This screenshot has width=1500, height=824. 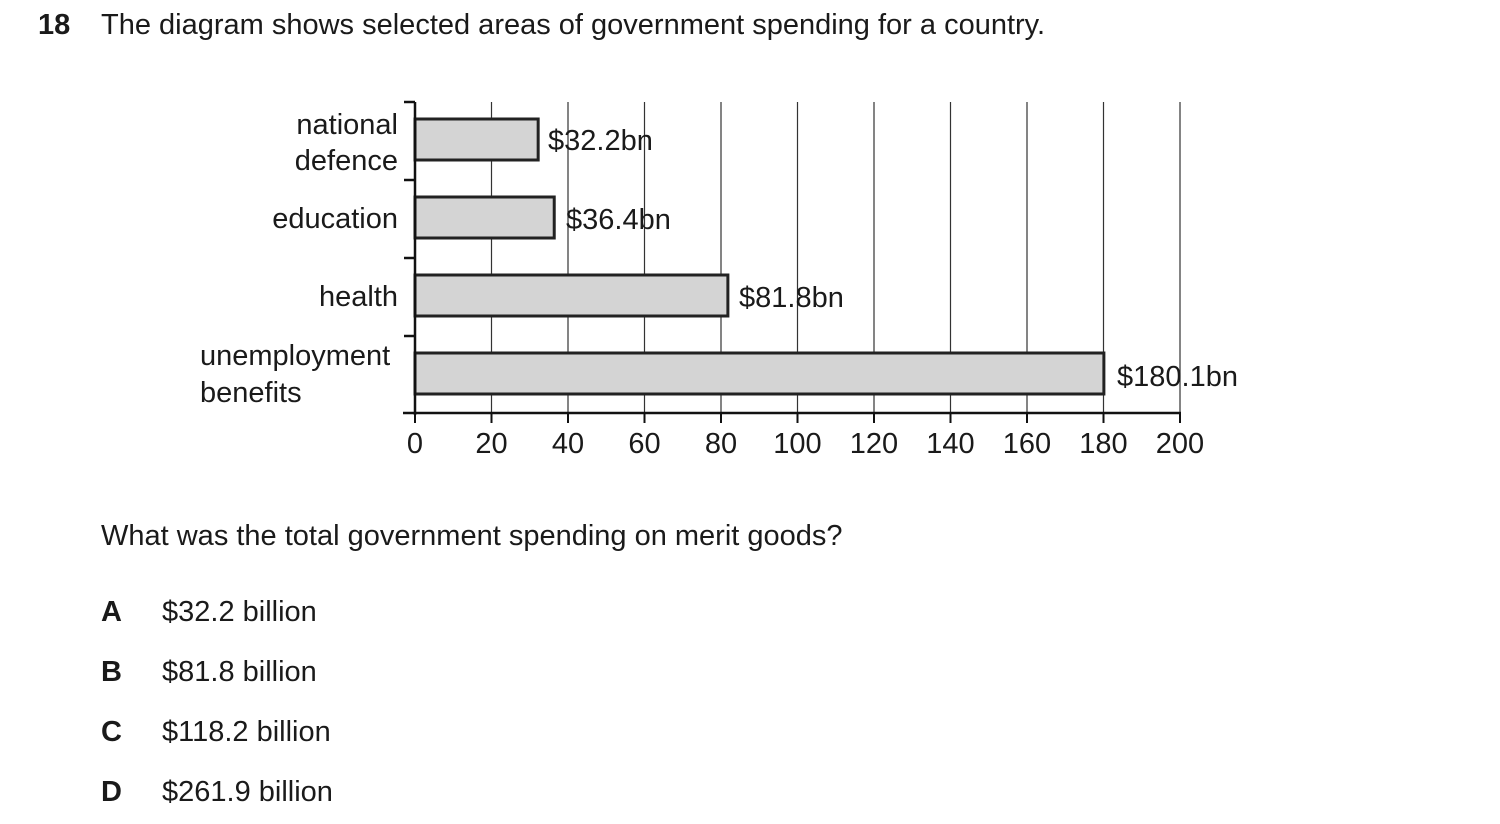 What do you see at coordinates (874, 444) in the screenshot?
I see `x-tick-label: 120` at bounding box center [874, 444].